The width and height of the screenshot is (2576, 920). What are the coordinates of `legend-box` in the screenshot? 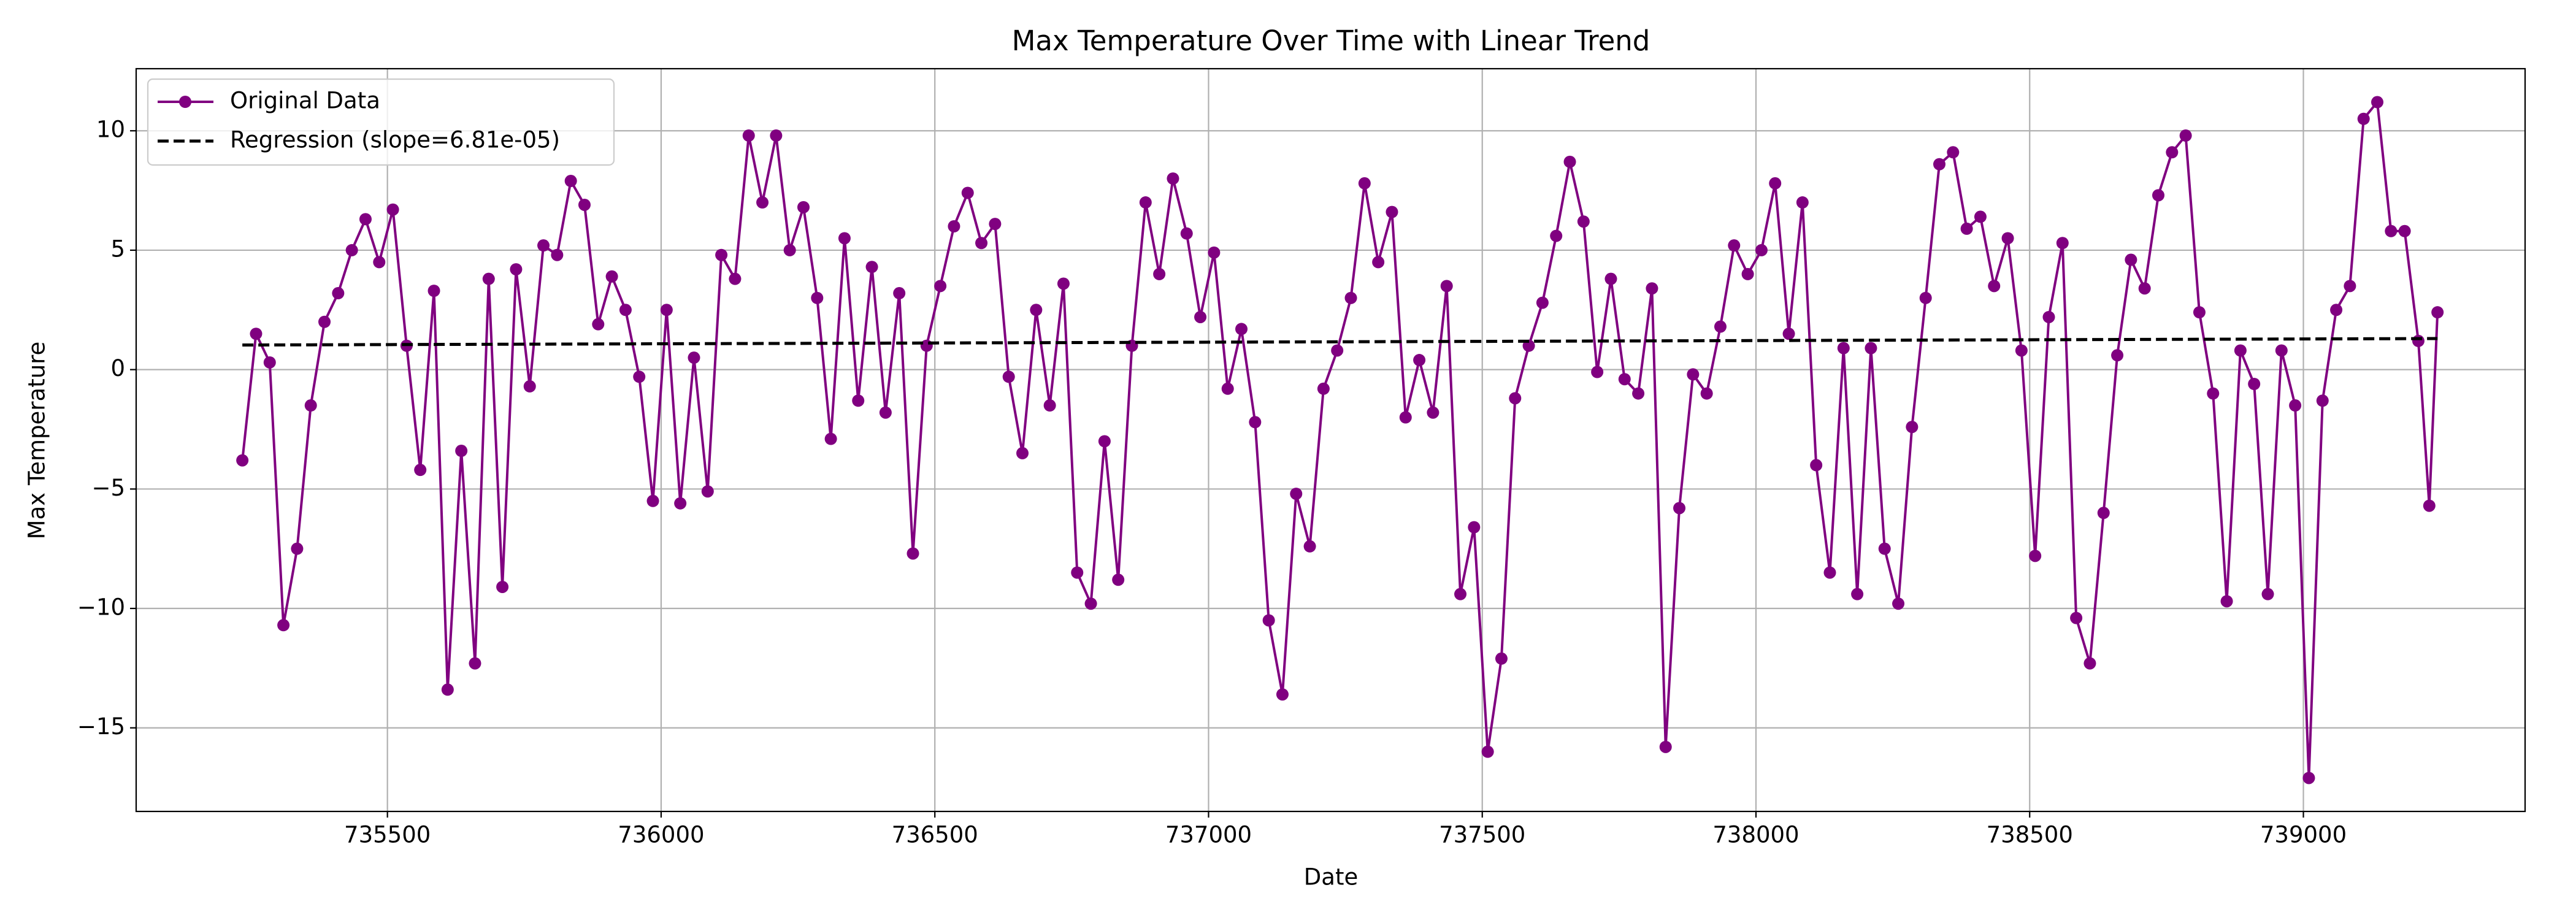 It's located at (381, 122).